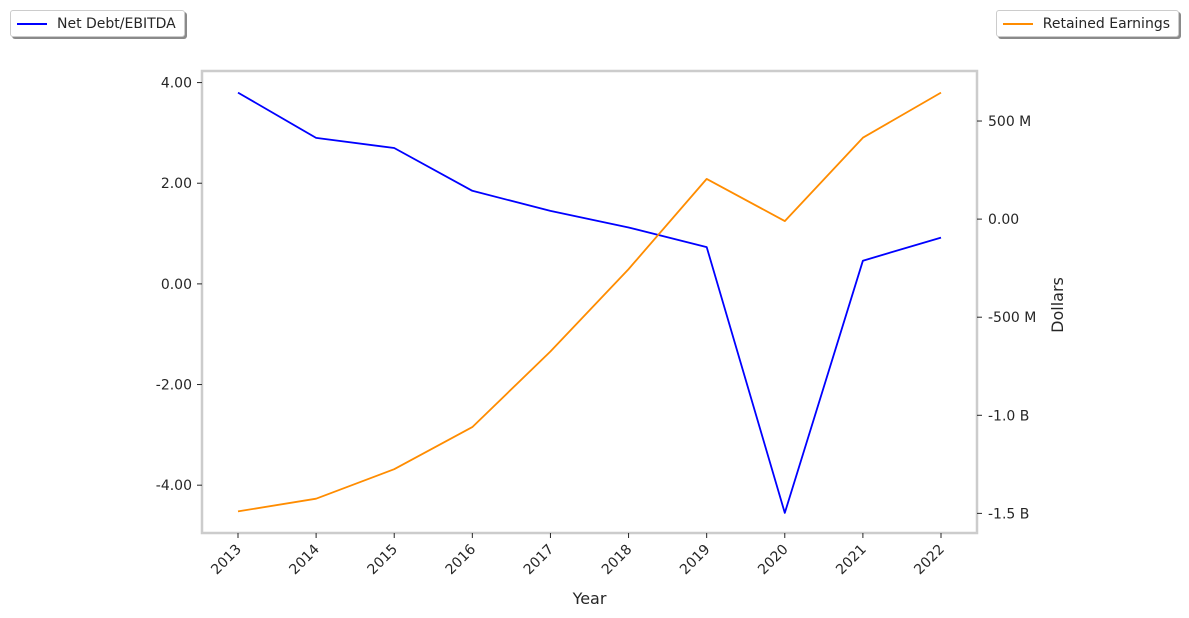 The width and height of the screenshot is (1189, 618). What do you see at coordinates (226, 560) in the screenshot?
I see `x-tick-label-2013: 2013` at bounding box center [226, 560].